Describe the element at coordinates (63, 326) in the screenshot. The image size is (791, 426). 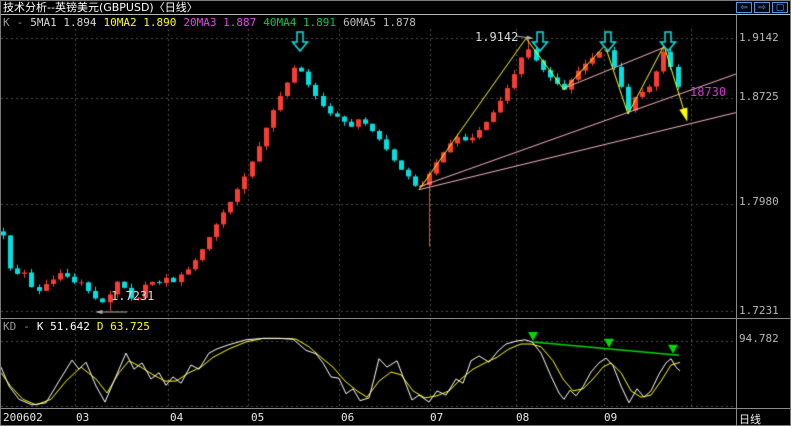
I see `kd-indicator-k: K 51.642` at that location.